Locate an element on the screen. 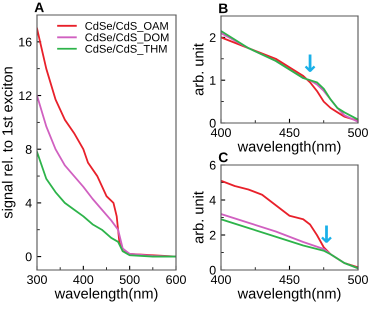 The height and width of the screenshot is (311, 375). chart-title: B is located at coordinates (223, 9).